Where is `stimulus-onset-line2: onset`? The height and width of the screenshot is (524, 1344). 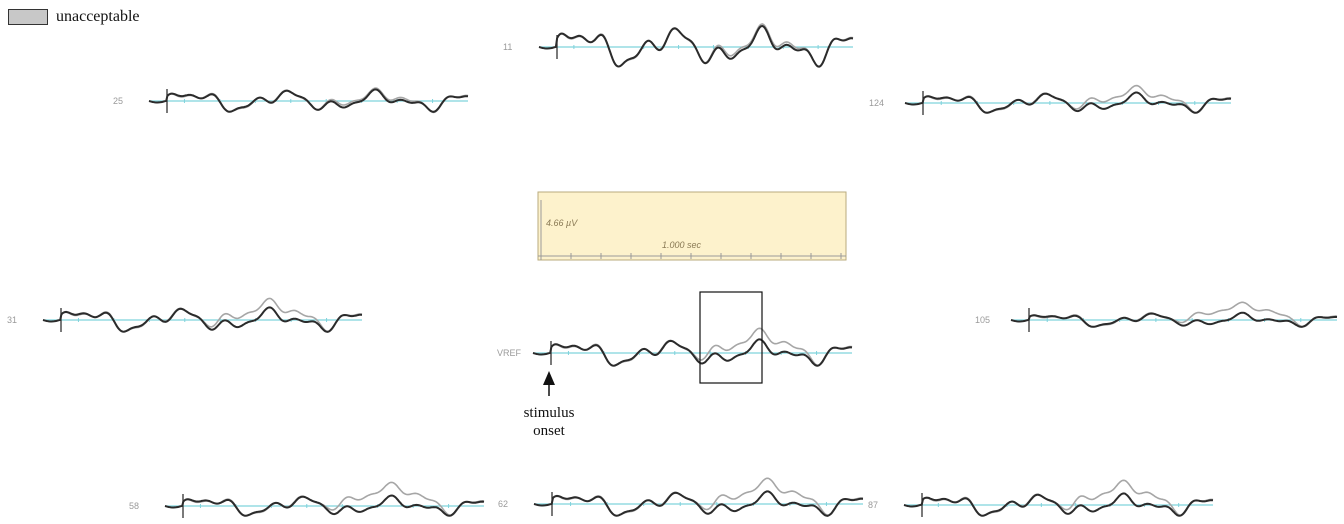
stimulus-onset-line2: onset is located at coordinates (549, 431).